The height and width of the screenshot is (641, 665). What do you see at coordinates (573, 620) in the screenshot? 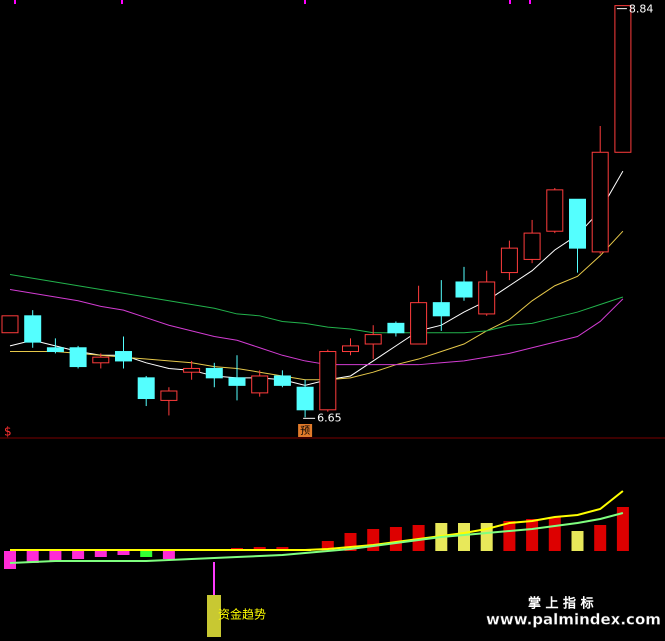
I see `watermark-url: www.palmindex.com` at bounding box center [573, 620].